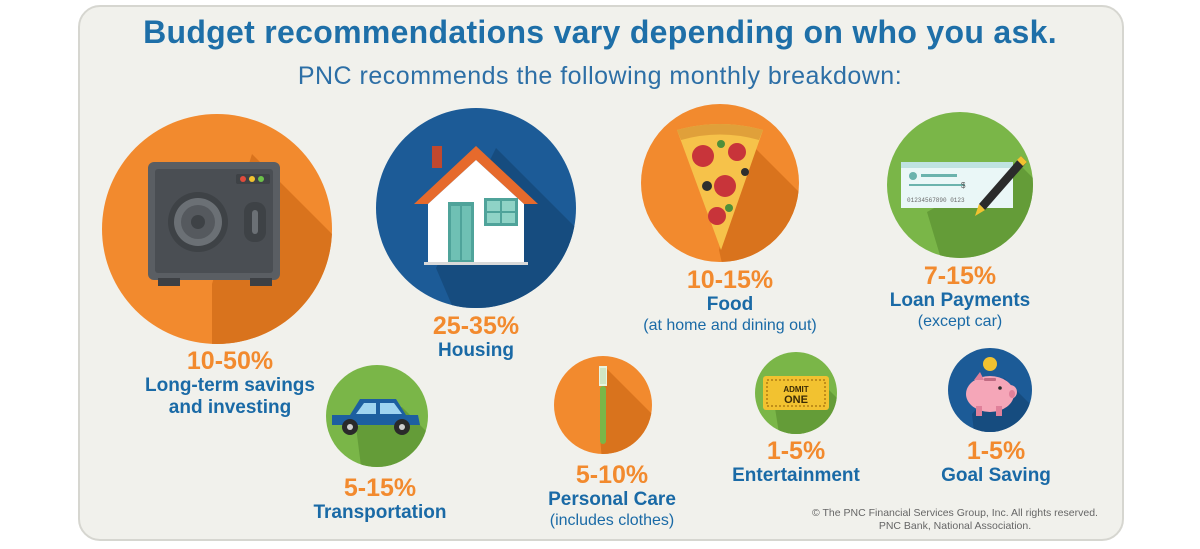  Describe the element at coordinates (796, 475) in the screenshot. I see `entertainment-name: Entertainment` at that location.